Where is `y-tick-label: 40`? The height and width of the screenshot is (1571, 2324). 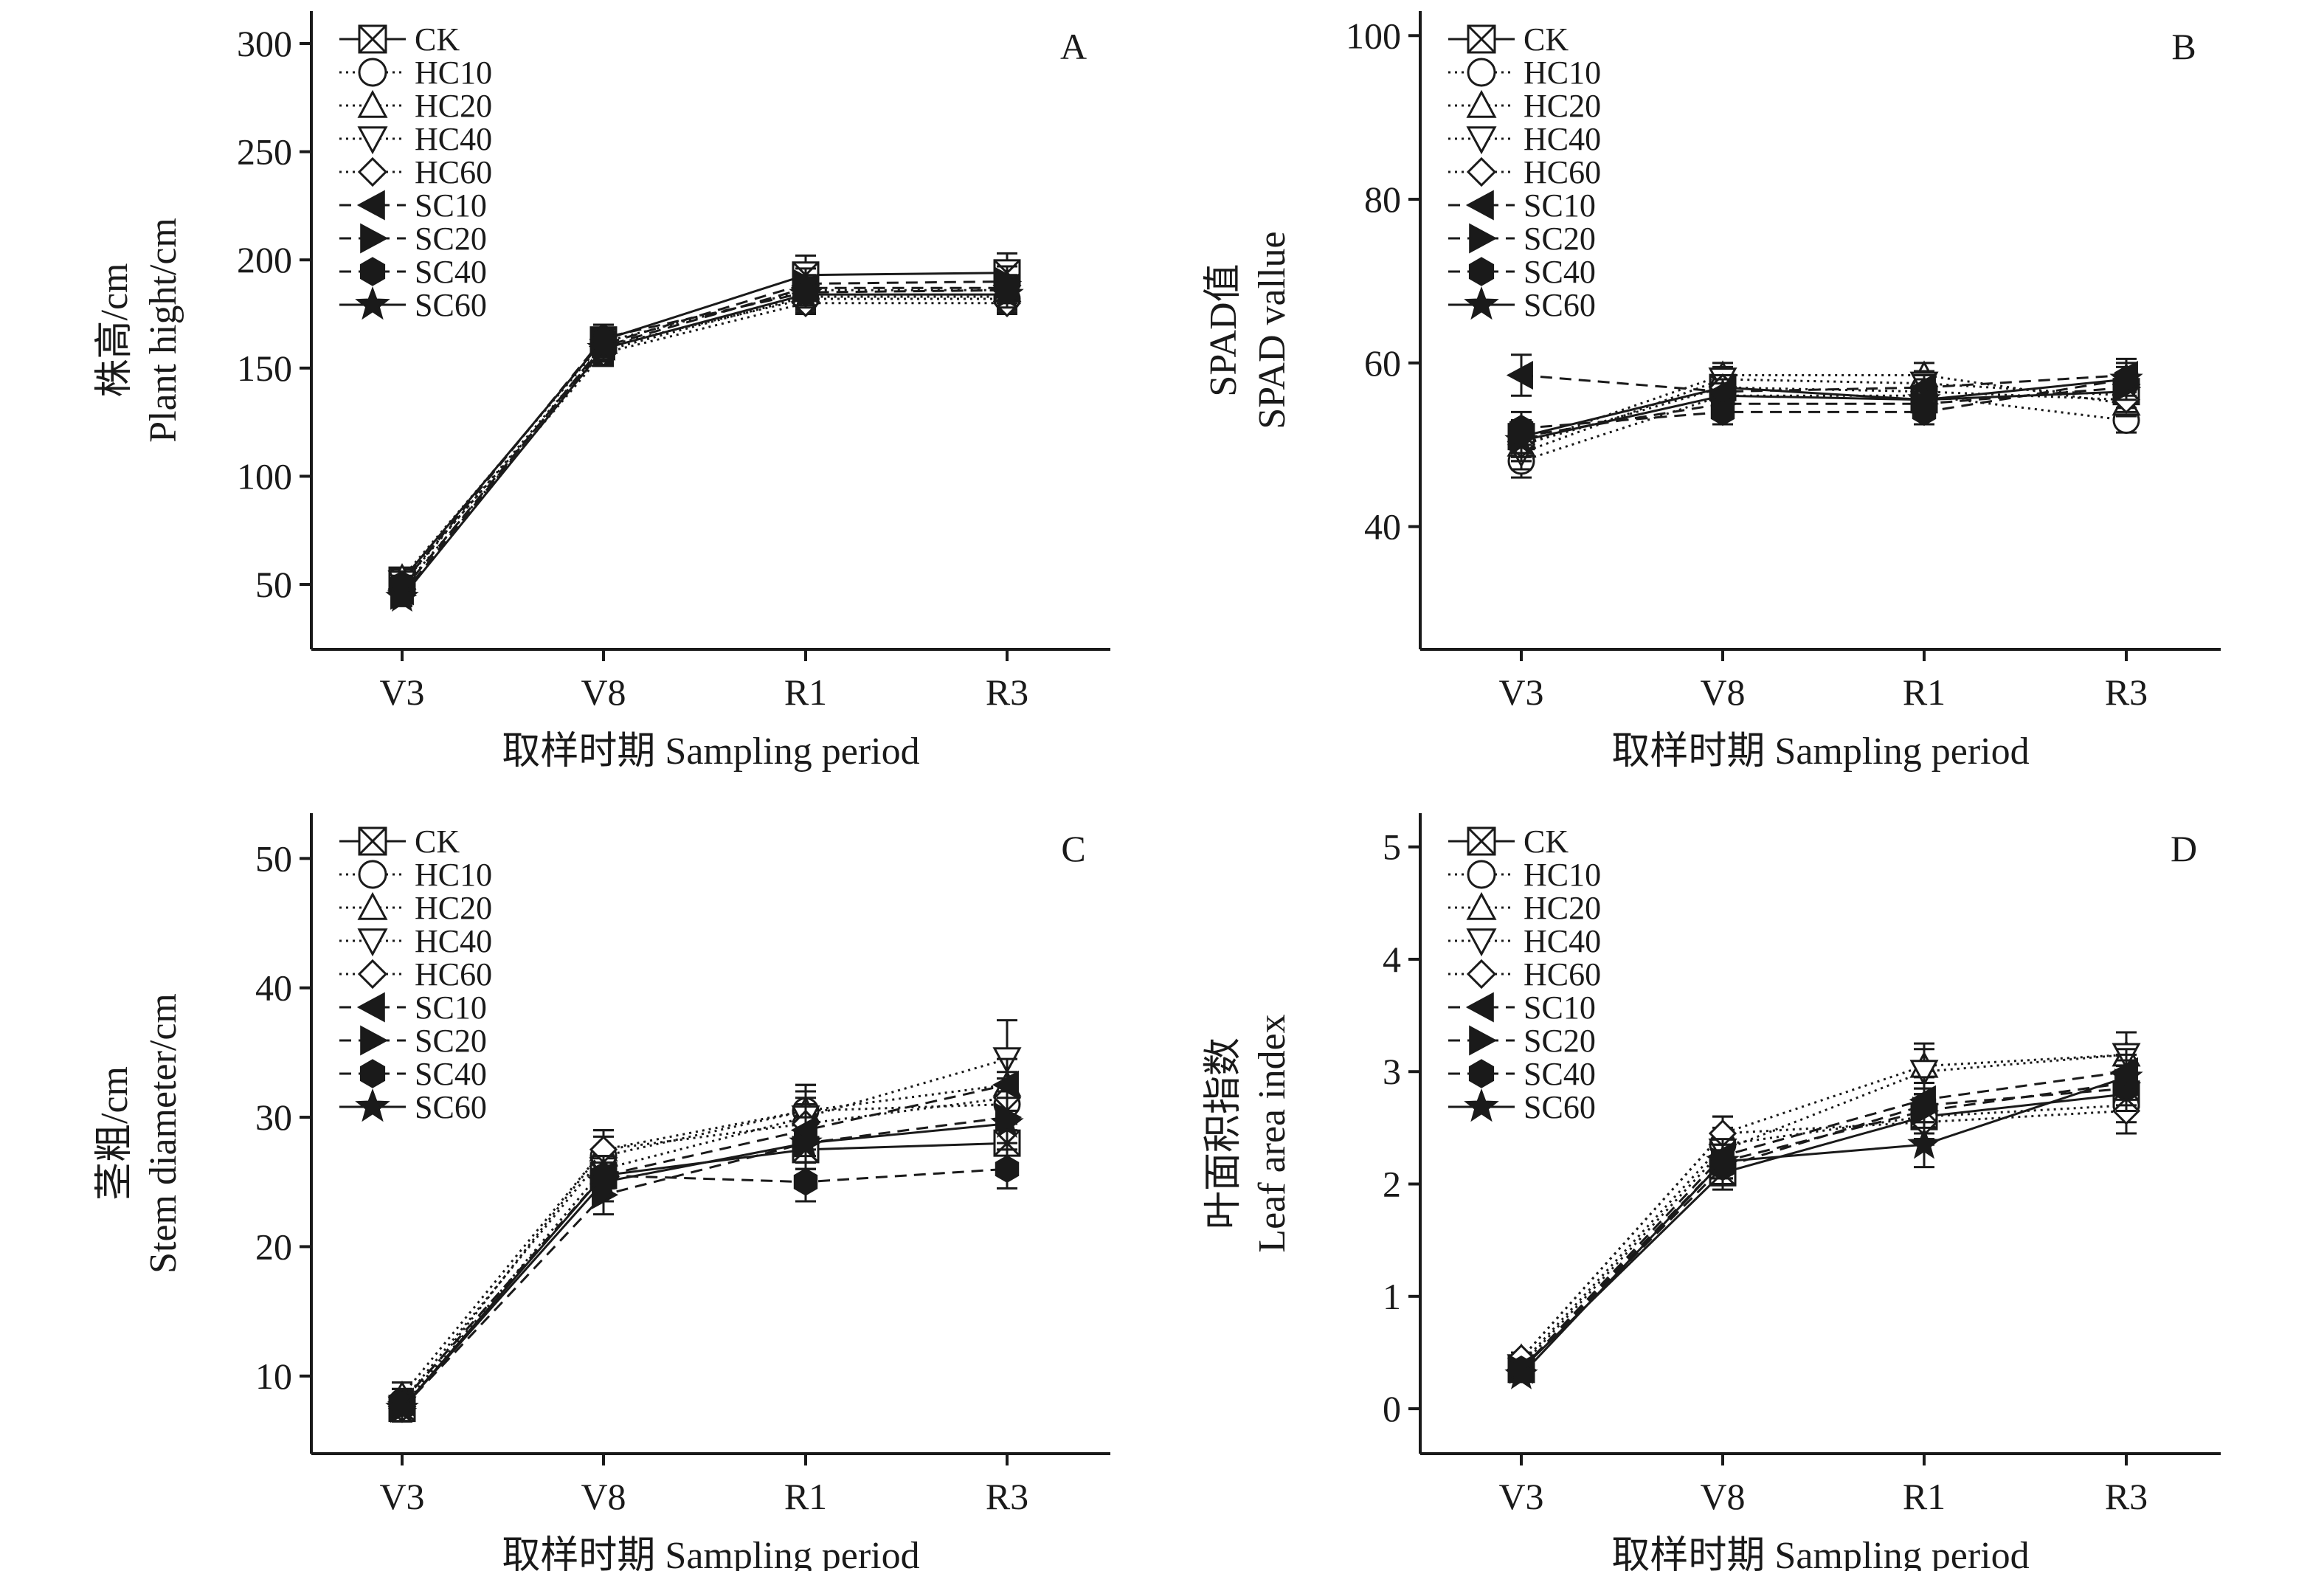 y-tick-label: 40 is located at coordinates (1382, 527).